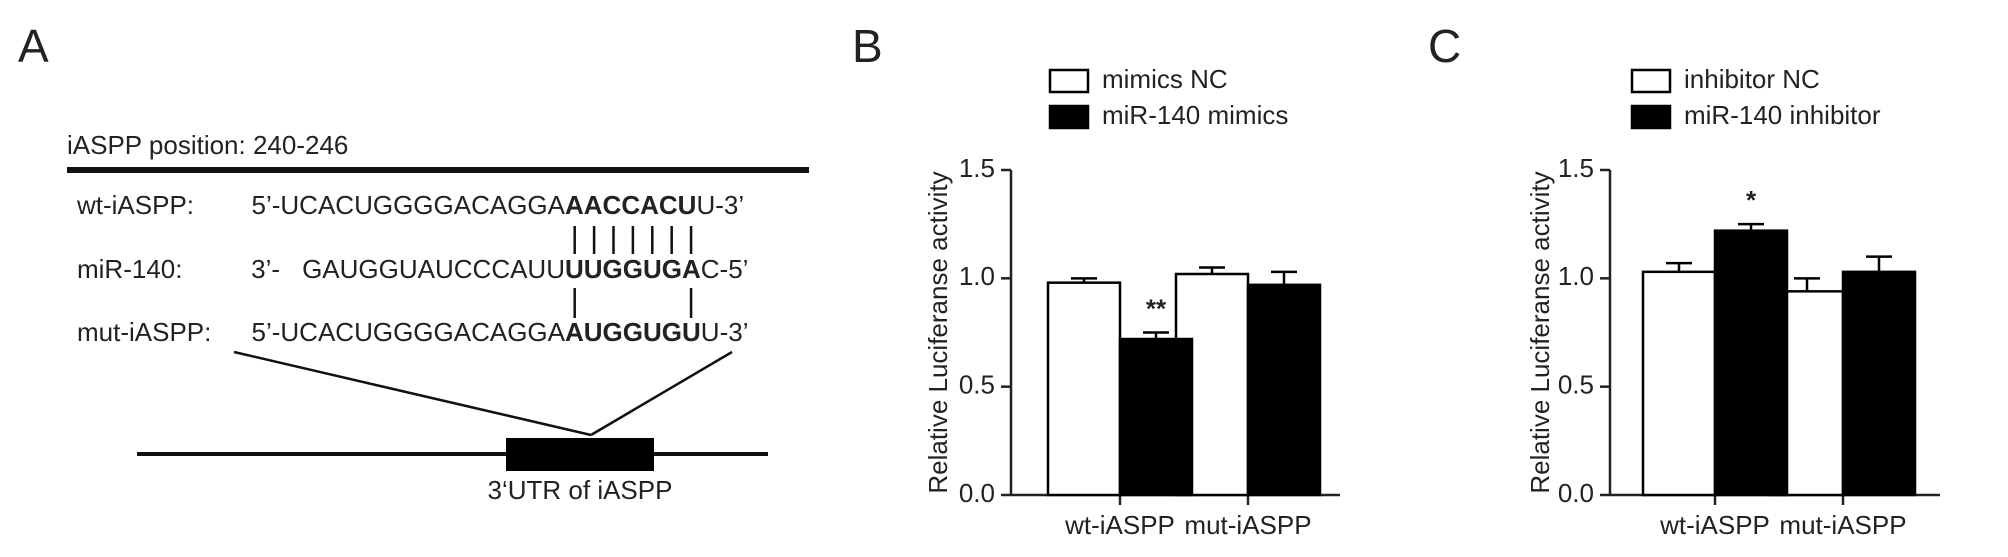 Image resolution: width=2008 pixels, height=557 pixels. What do you see at coordinates (1752, 79) in the screenshot?
I see `legend-label: inhibitor NC` at bounding box center [1752, 79].